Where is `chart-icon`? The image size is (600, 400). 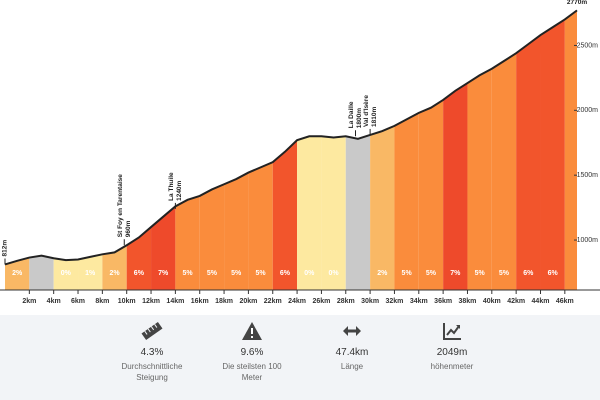 chart-icon is located at coordinates (452, 331).